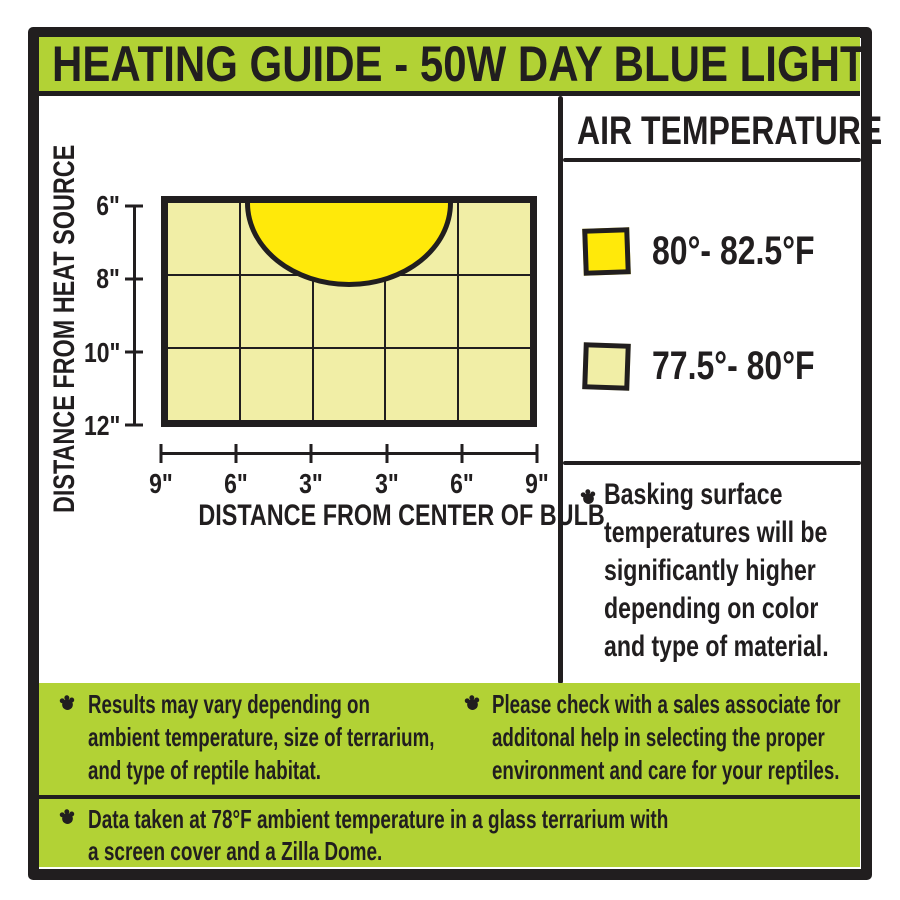  What do you see at coordinates (449, 739) in the screenshot?
I see `footer-notes-section` at bounding box center [449, 739].